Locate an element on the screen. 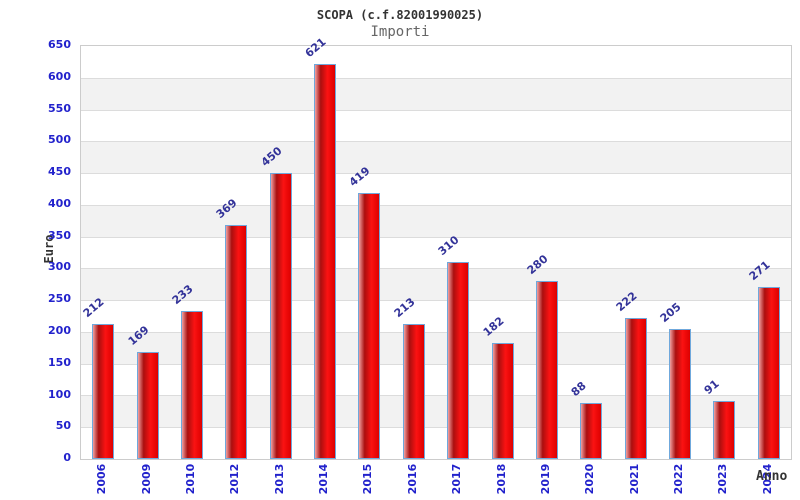 The image size is (800, 500). y-tick-label: 300 is located at coordinates (59, 267).